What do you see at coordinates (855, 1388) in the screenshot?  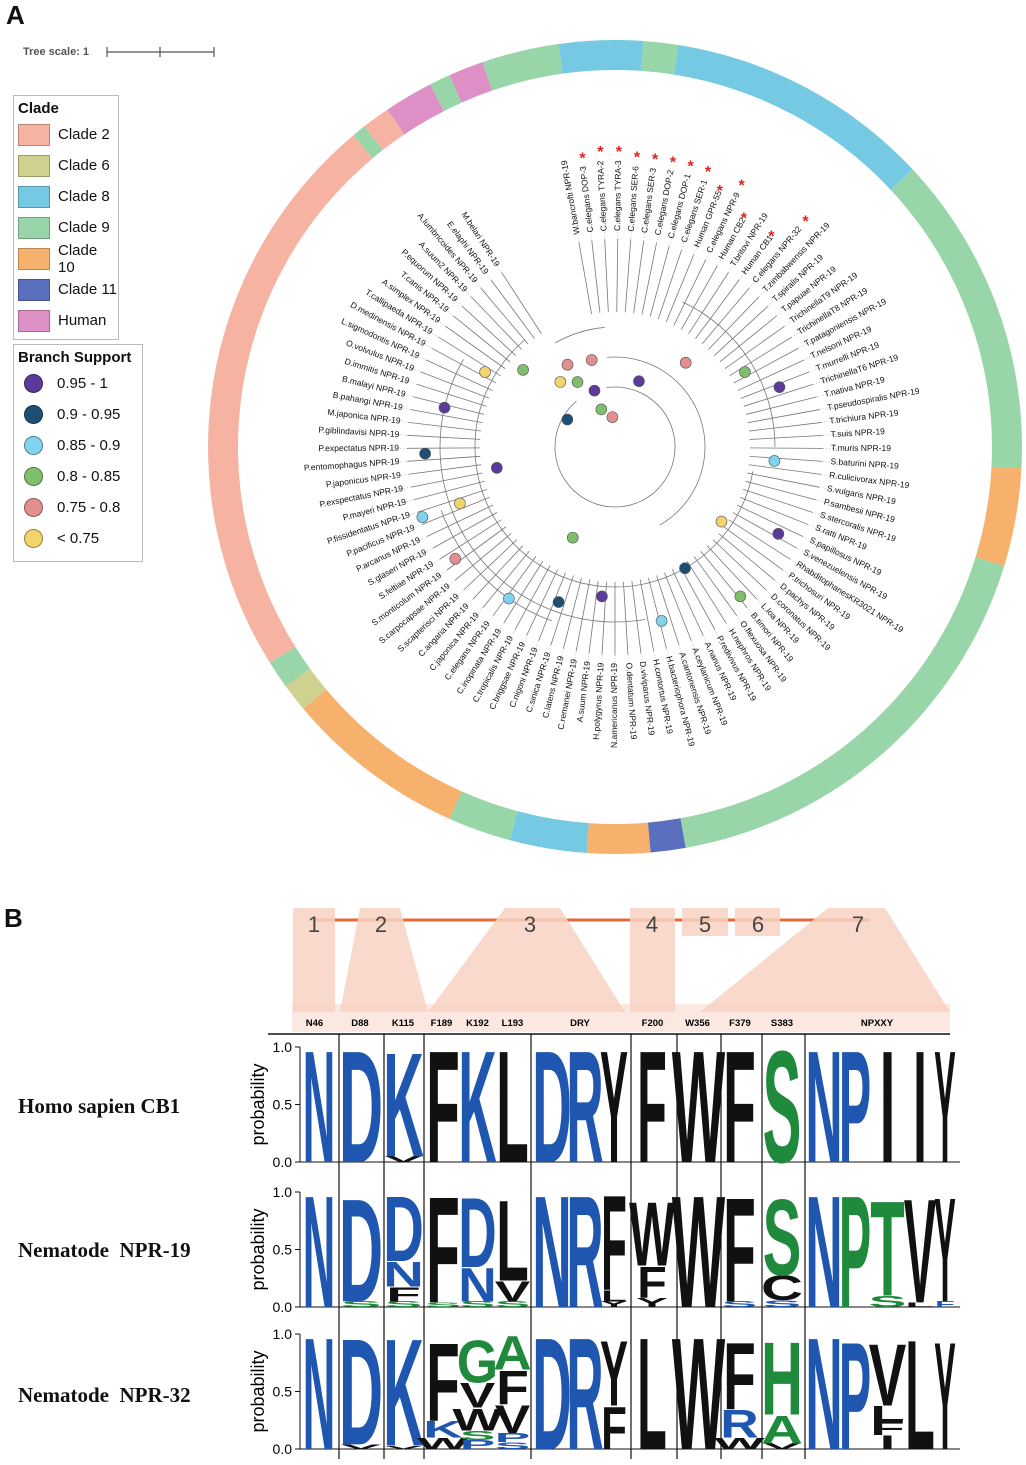 I see `logo-letter: P` at bounding box center [855, 1388].